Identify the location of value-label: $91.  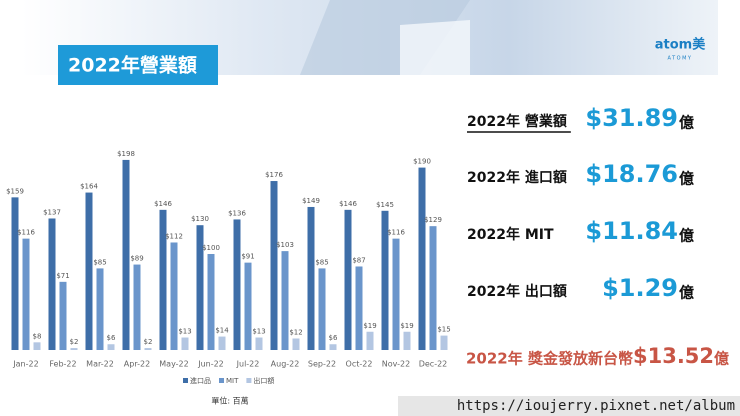
(247, 257).